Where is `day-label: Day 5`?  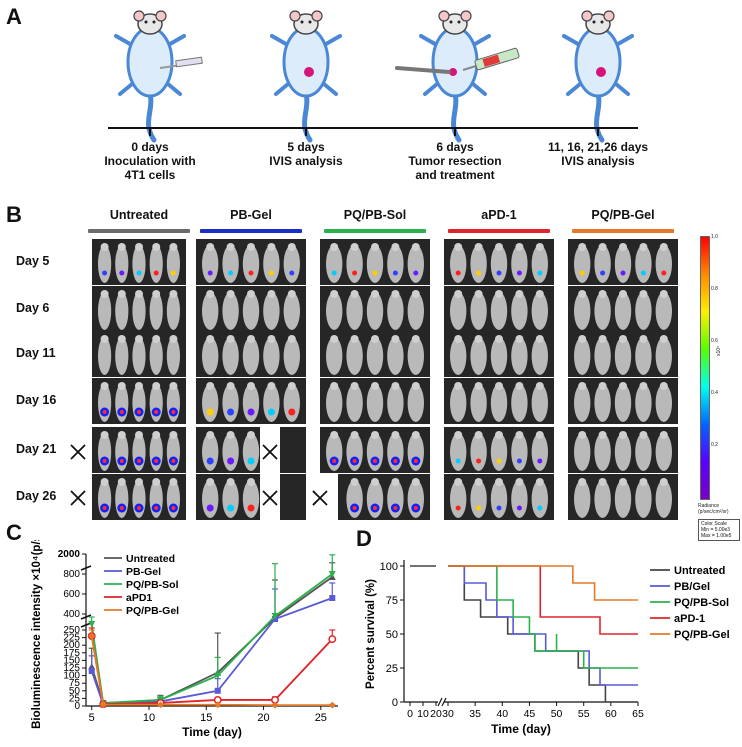
day-label: Day 5 is located at coordinates (33, 261).